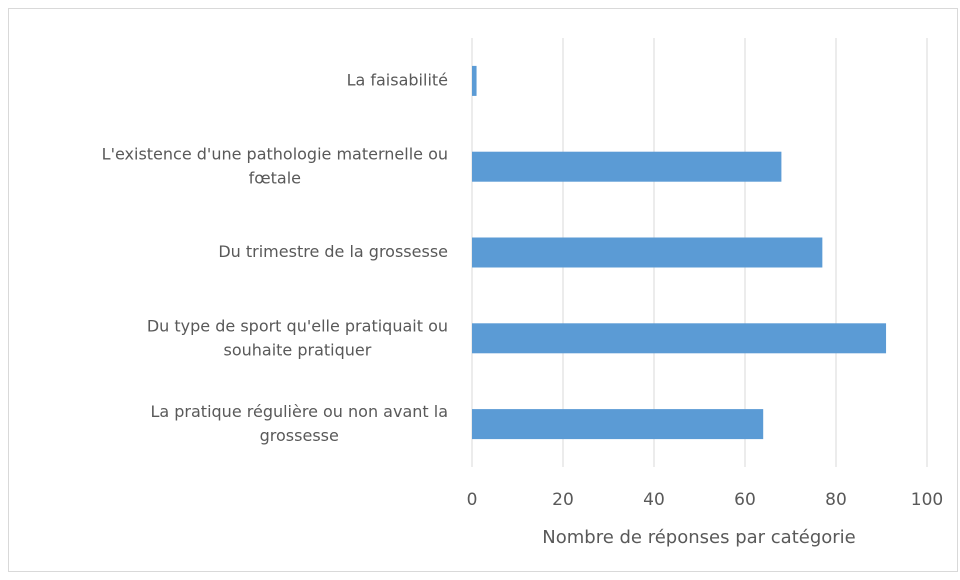 The width and height of the screenshot is (960, 580). What do you see at coordinates (654, 500) in the screenshot?
I see `x-tick-label: 40` at bounding box center [654, 500].